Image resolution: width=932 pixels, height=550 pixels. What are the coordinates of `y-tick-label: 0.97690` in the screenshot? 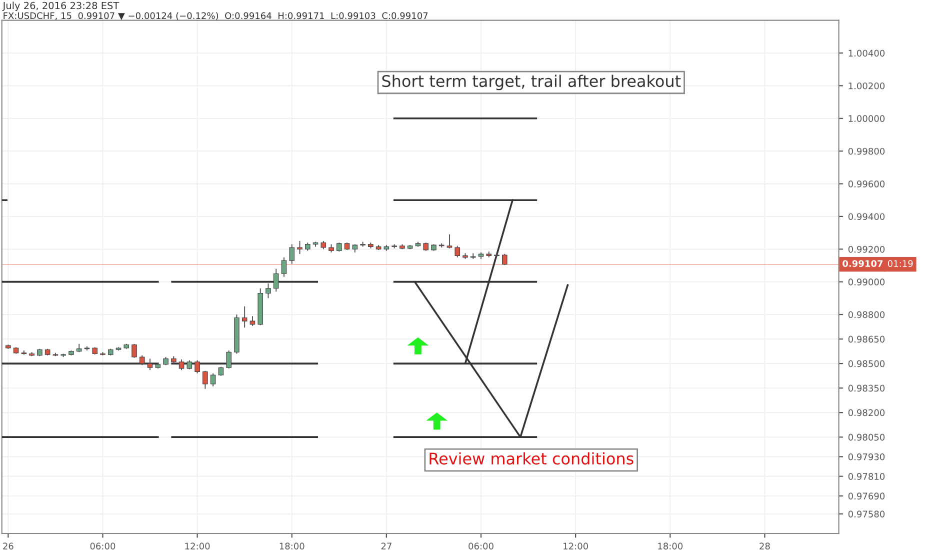 It's located at (866, 496).